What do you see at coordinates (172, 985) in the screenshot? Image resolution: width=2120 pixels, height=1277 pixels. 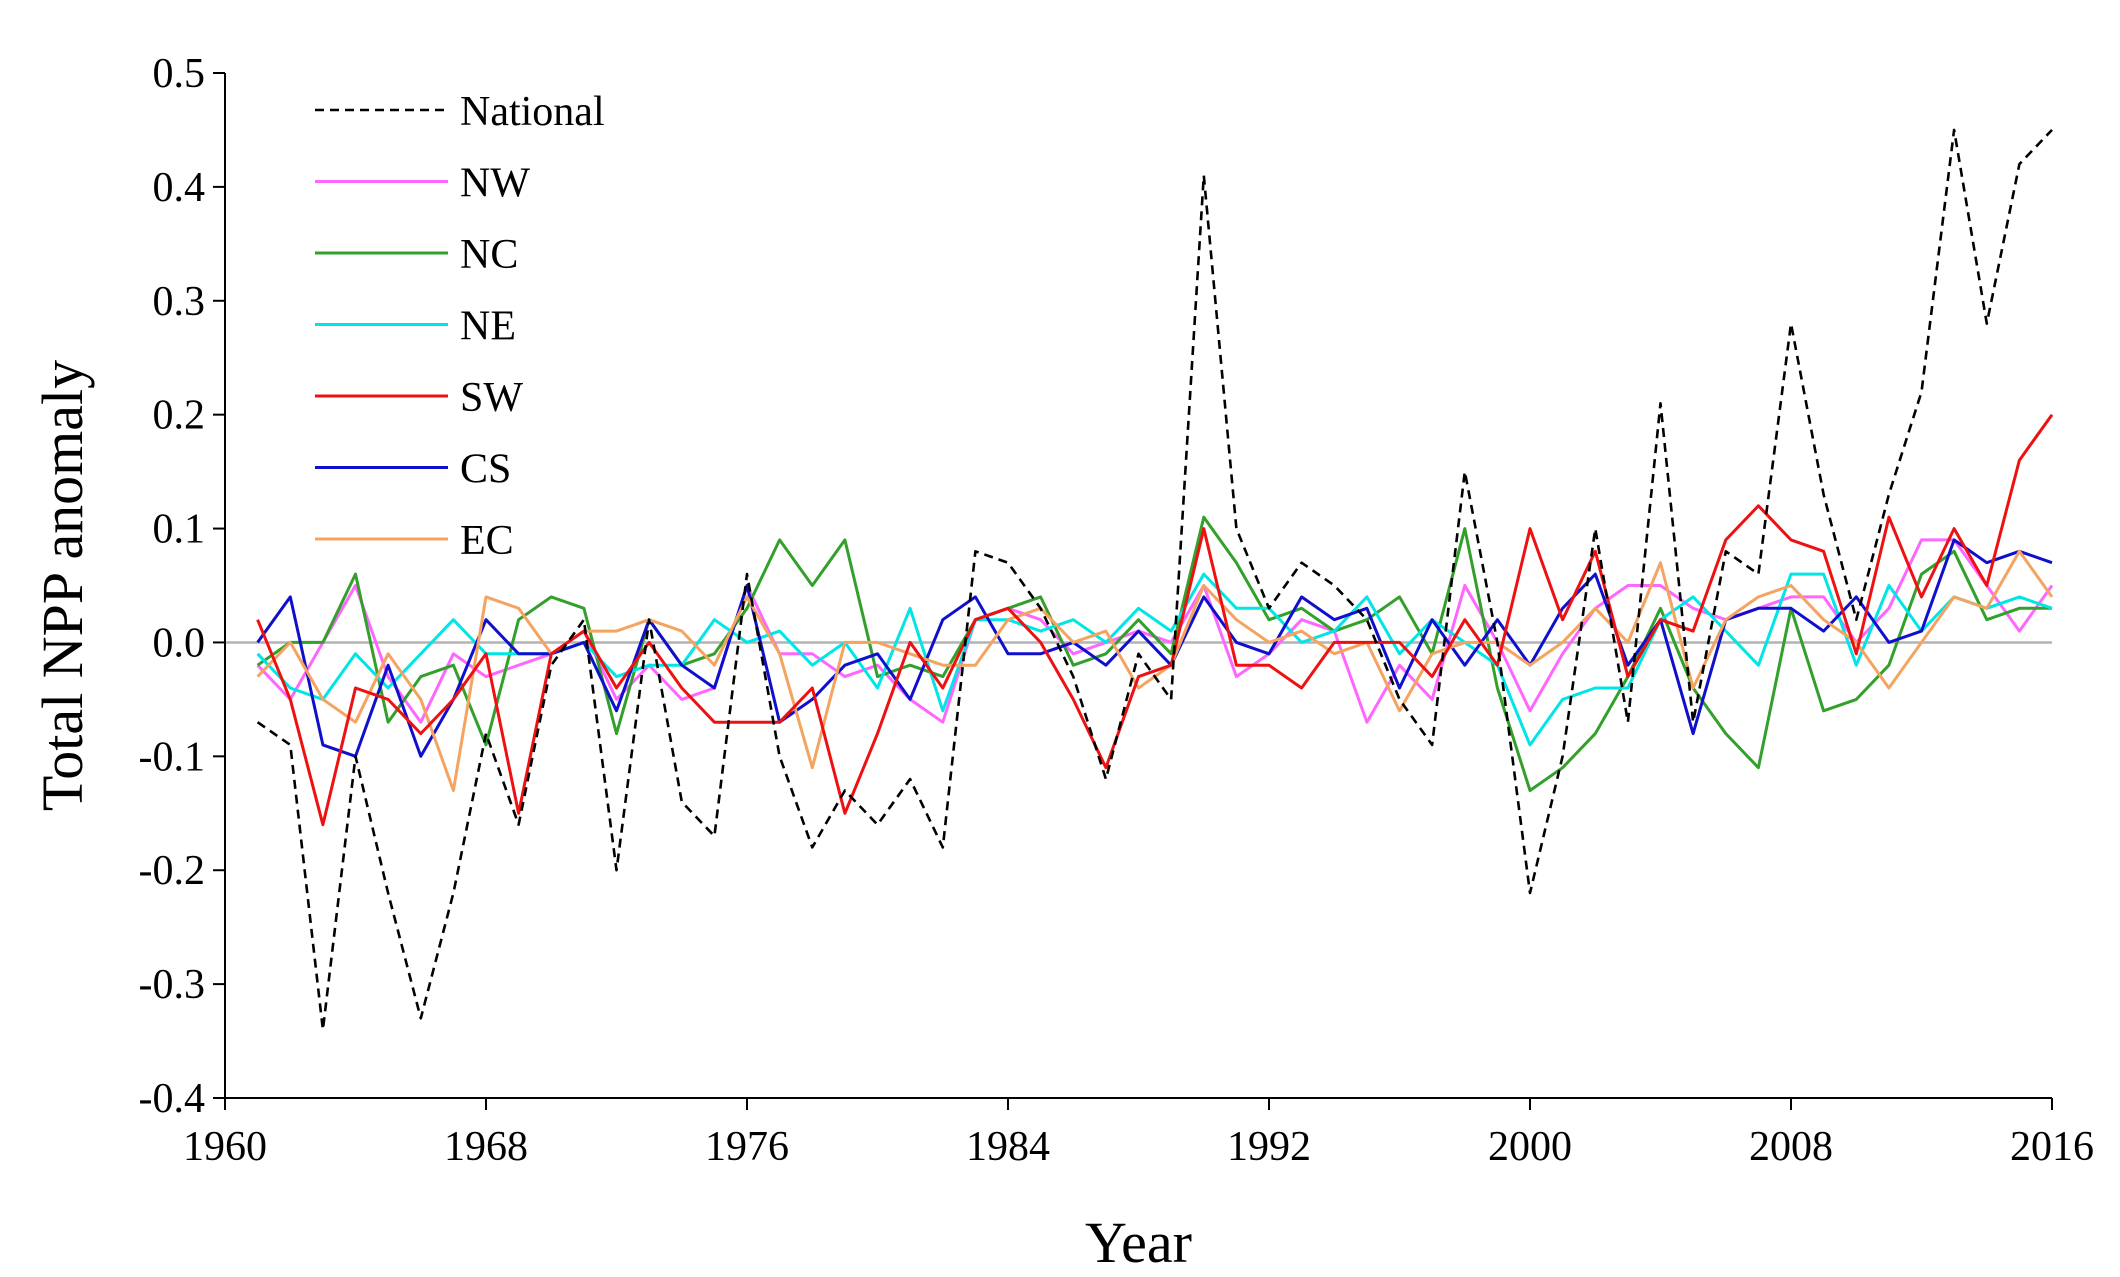 I see `y-tick-label: -0.3` at bounding box center [172, 985].